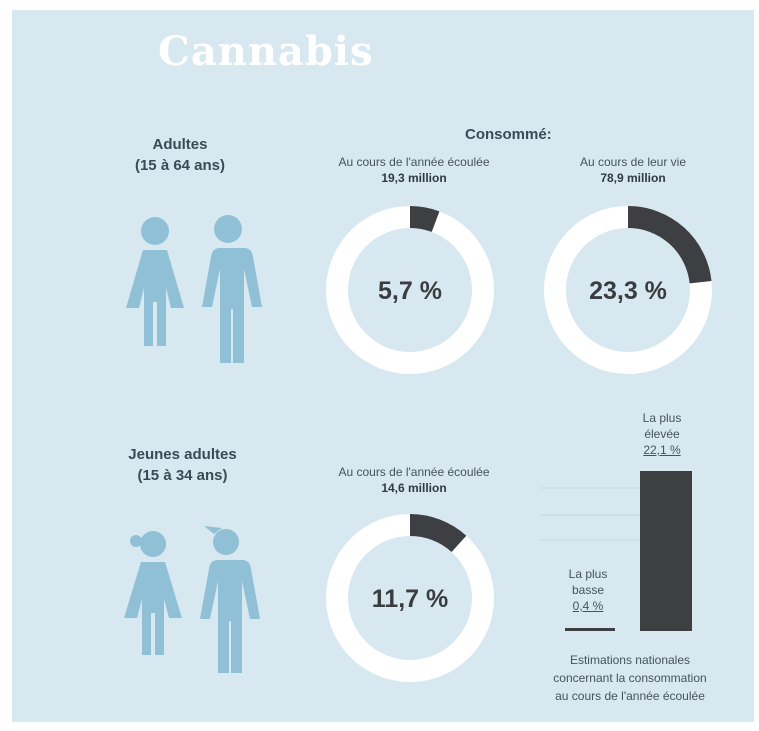  I want to click on range-bar-chart, so click(616, 551).